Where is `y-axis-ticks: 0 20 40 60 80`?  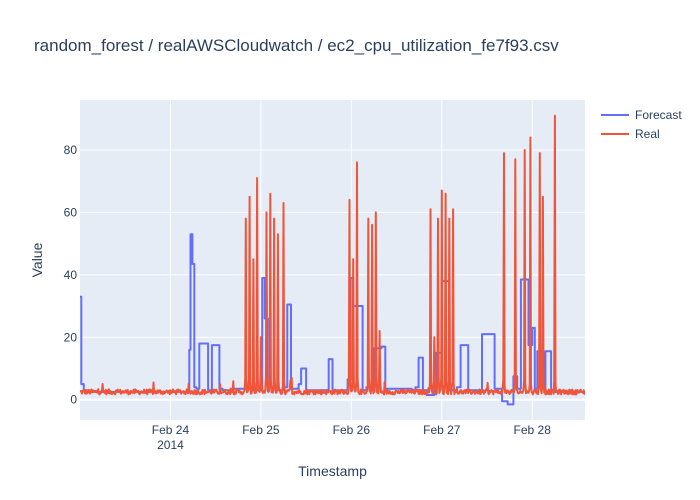 y-axis-ticks: 0 20 40 60 80 is located at coordinates (71, 275).